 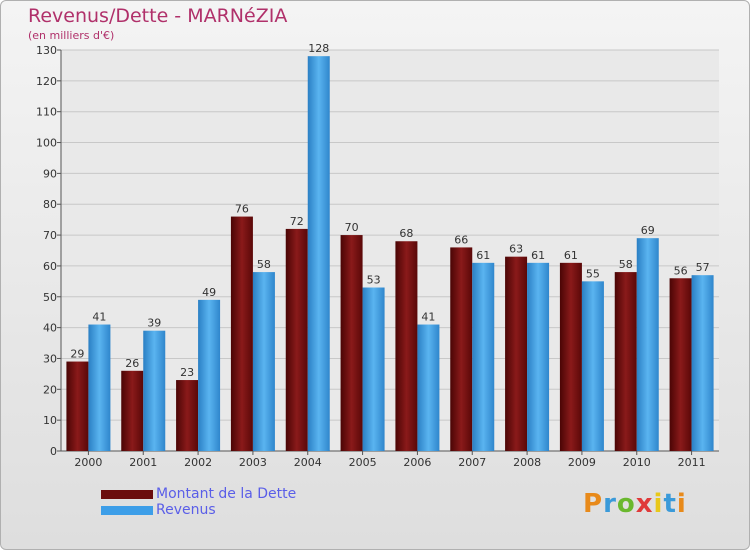 What do you see at coordinates (88, 462) in the screenshot?
I see `x-tick-label: 2000` at bounding box center [88, 462].